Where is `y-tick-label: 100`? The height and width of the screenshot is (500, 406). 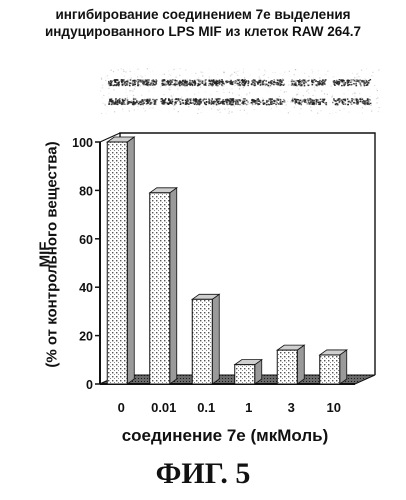 y-tick-label: 100 is located at coordinates (82, 143).